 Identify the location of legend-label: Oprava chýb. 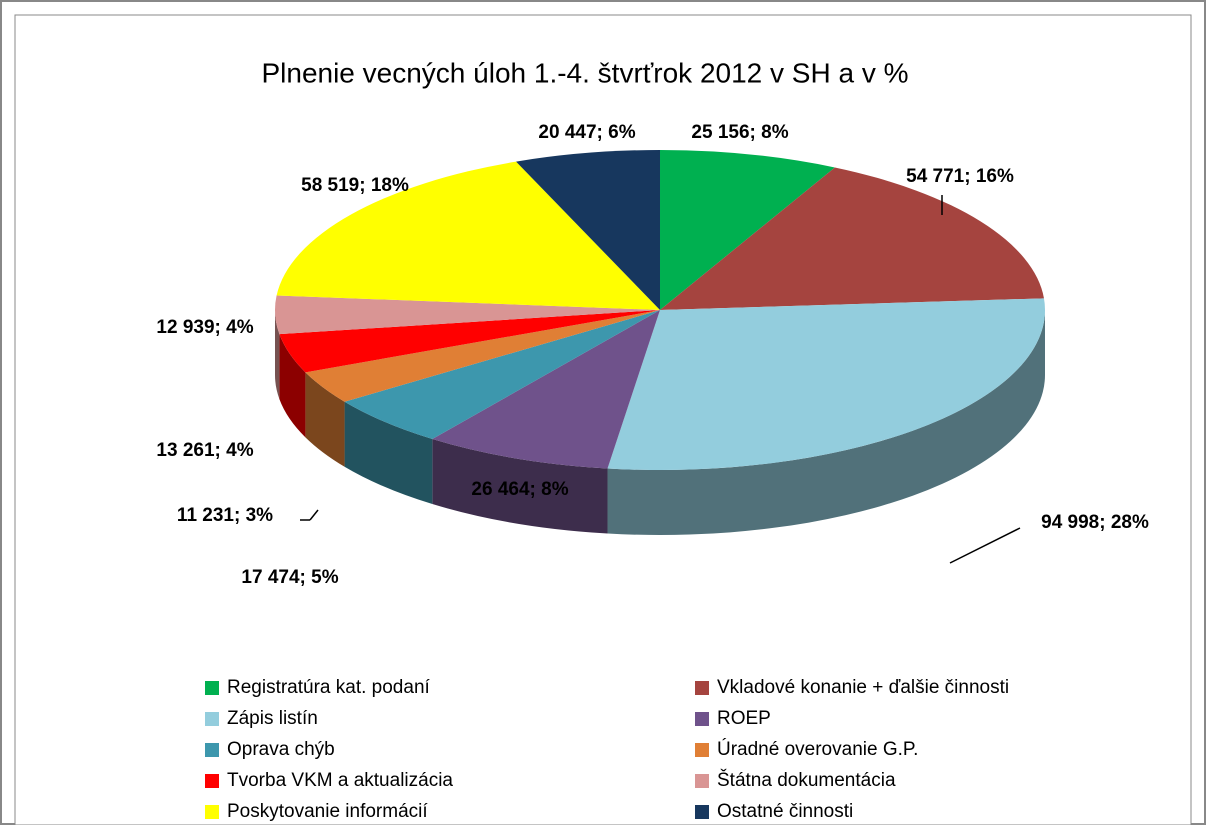
(281, 749).